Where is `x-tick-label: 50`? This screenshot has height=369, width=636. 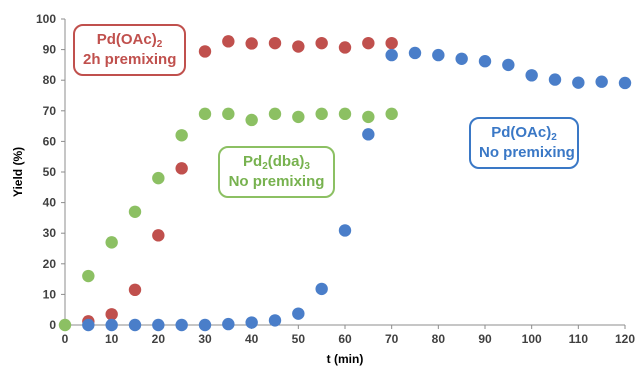 x-tick-label: 50 is located at coordinates (299, 339).